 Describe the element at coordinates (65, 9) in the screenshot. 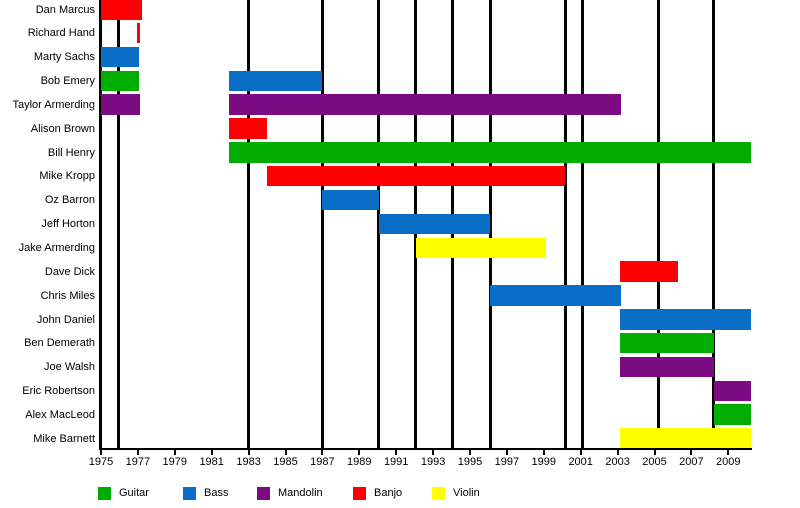

I see `member-name-label: Dan Marcus` at that location.